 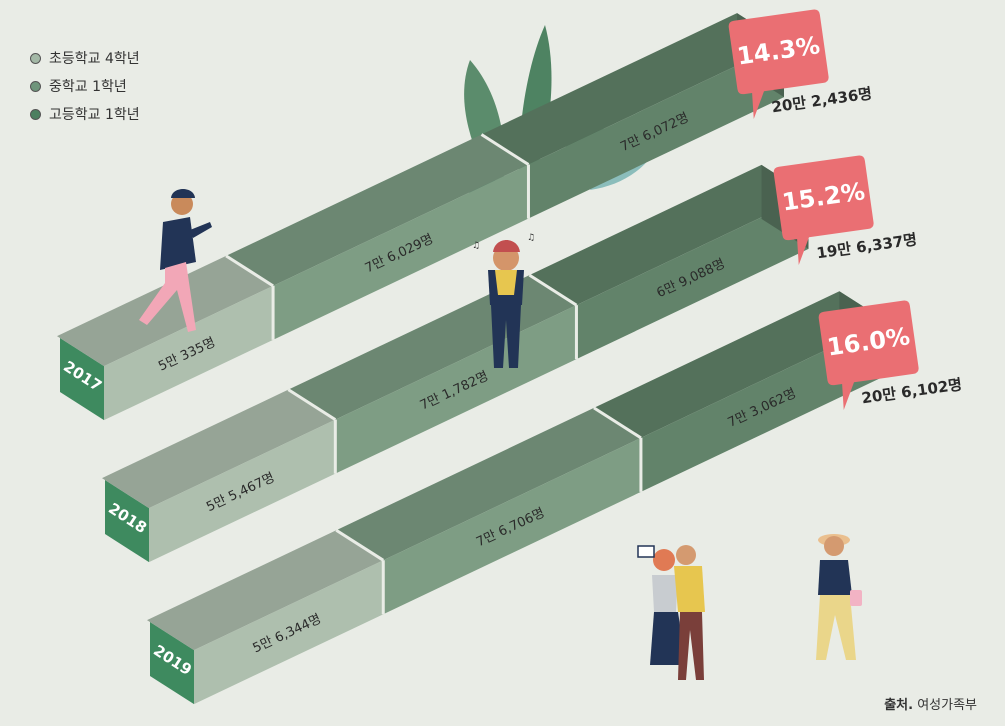 I want to click on legend-label: 고등학교 1학년, so click(x=94, y=115).